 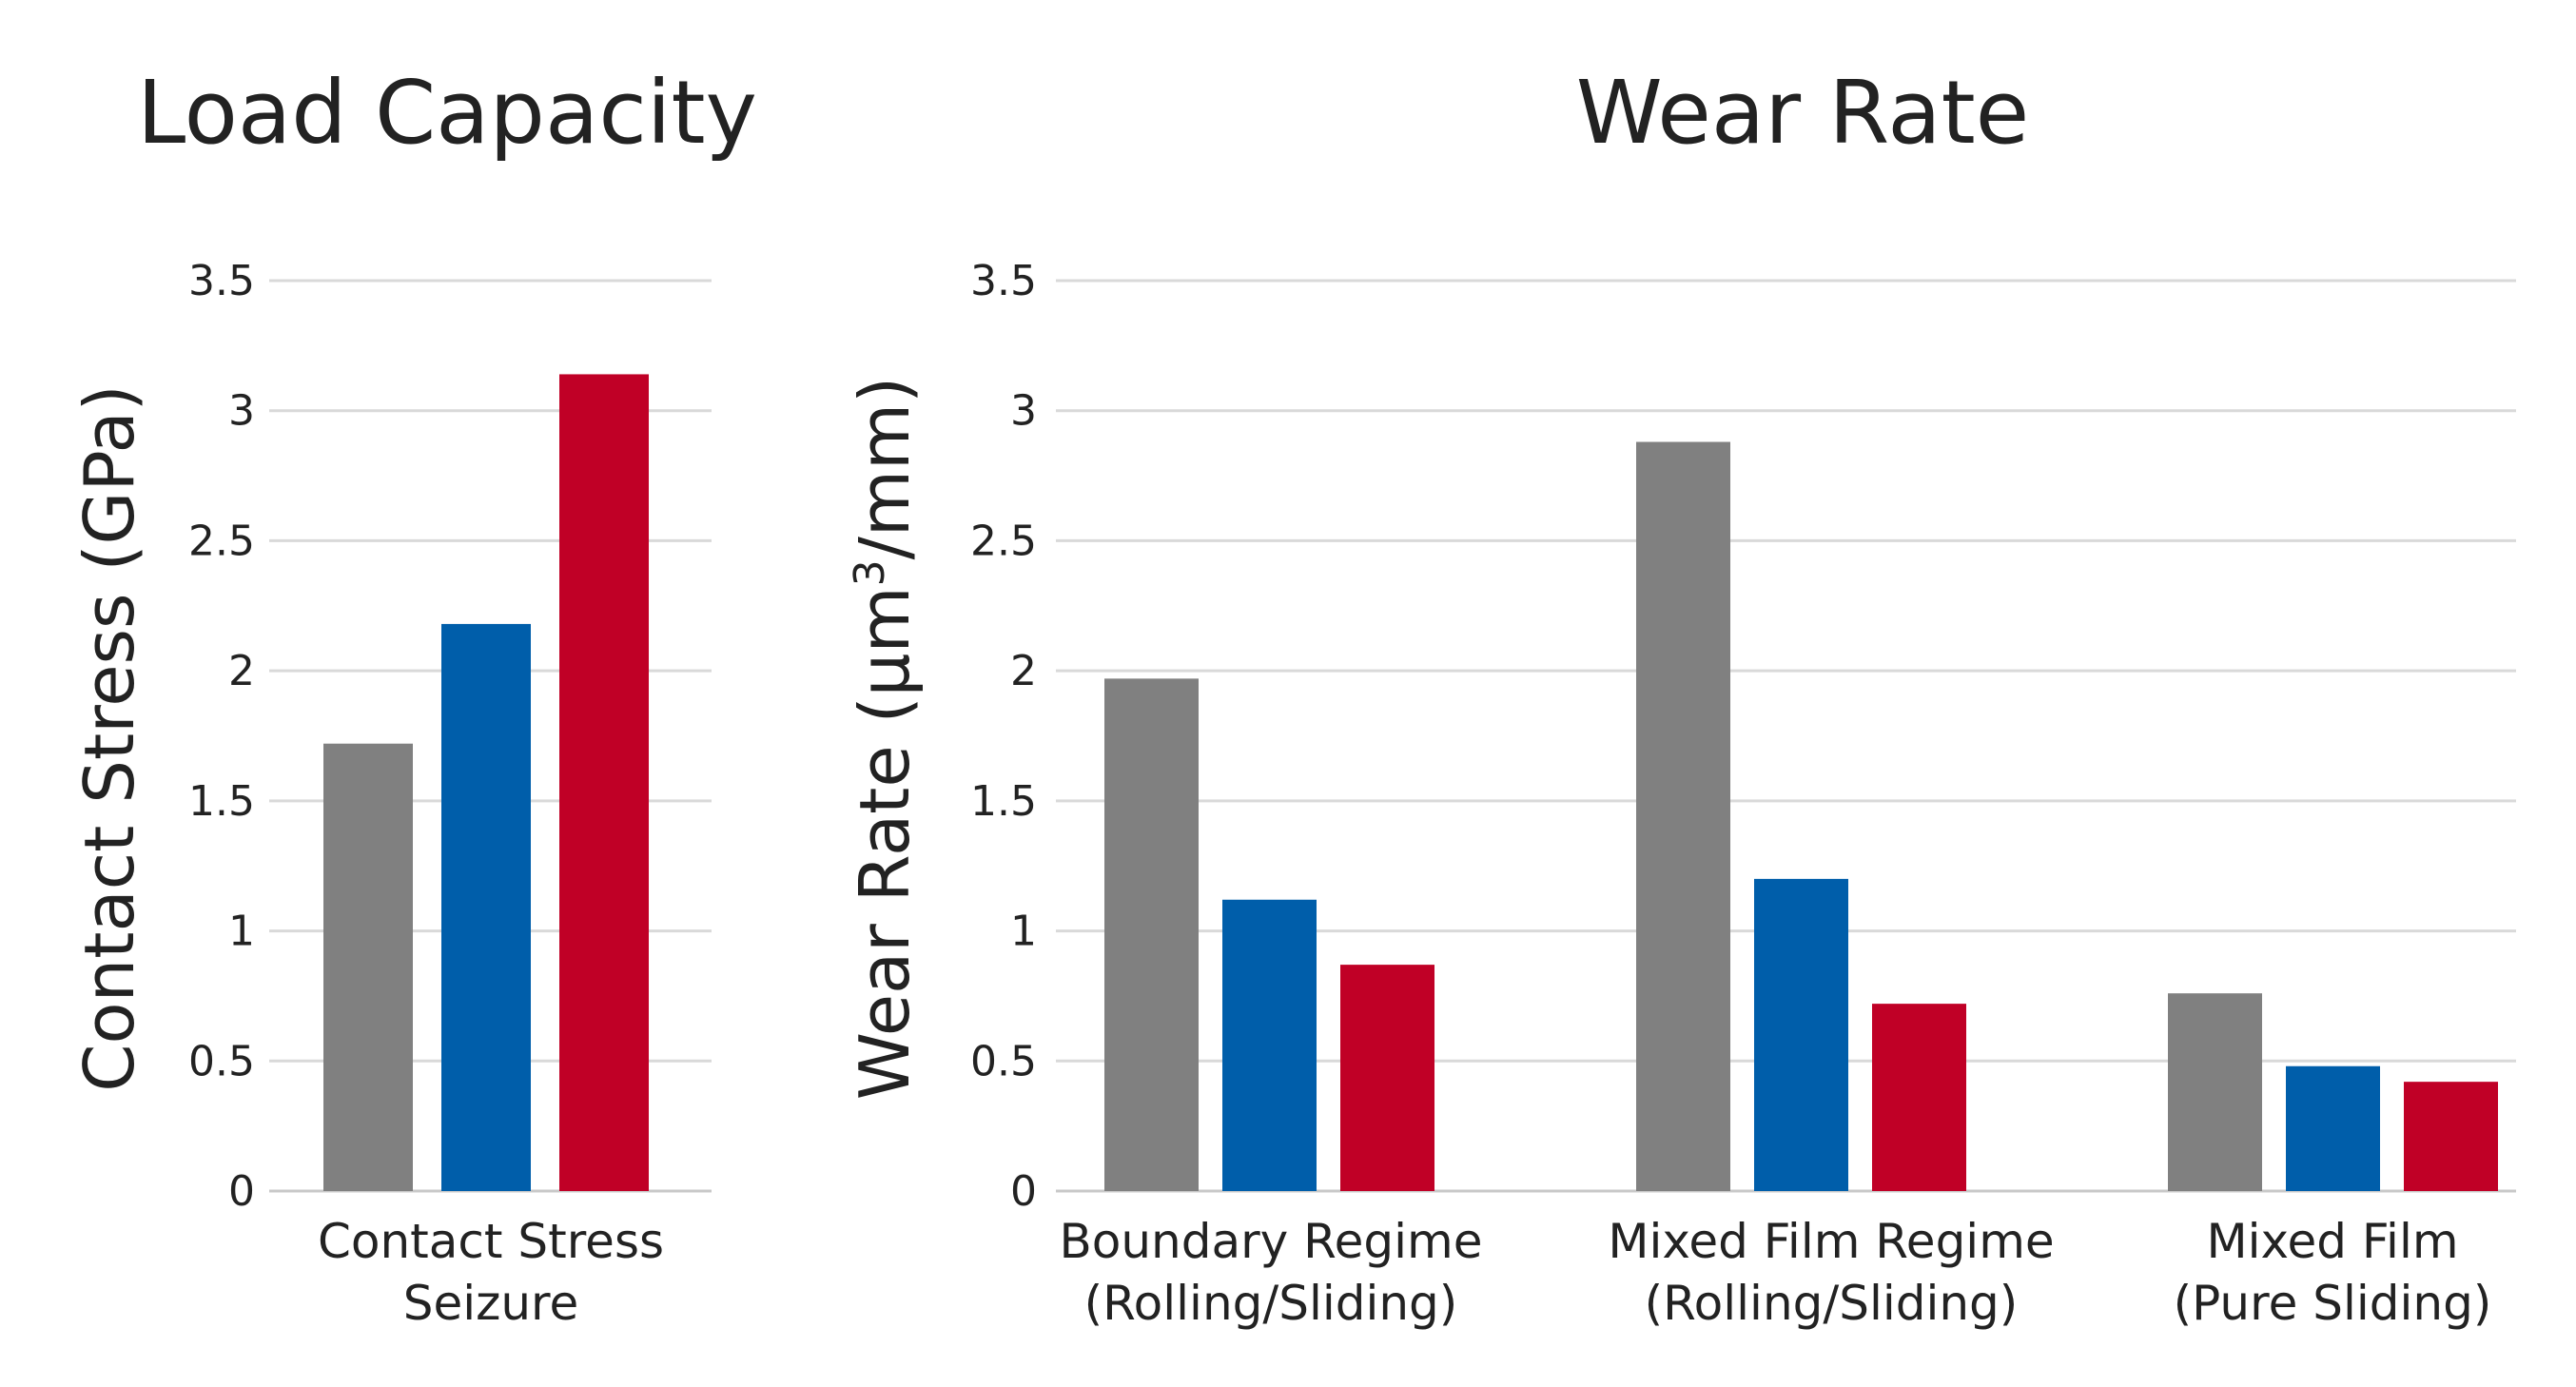 I want to click on load-capacity-title: Load Capacity, so click(x=447, y=113).